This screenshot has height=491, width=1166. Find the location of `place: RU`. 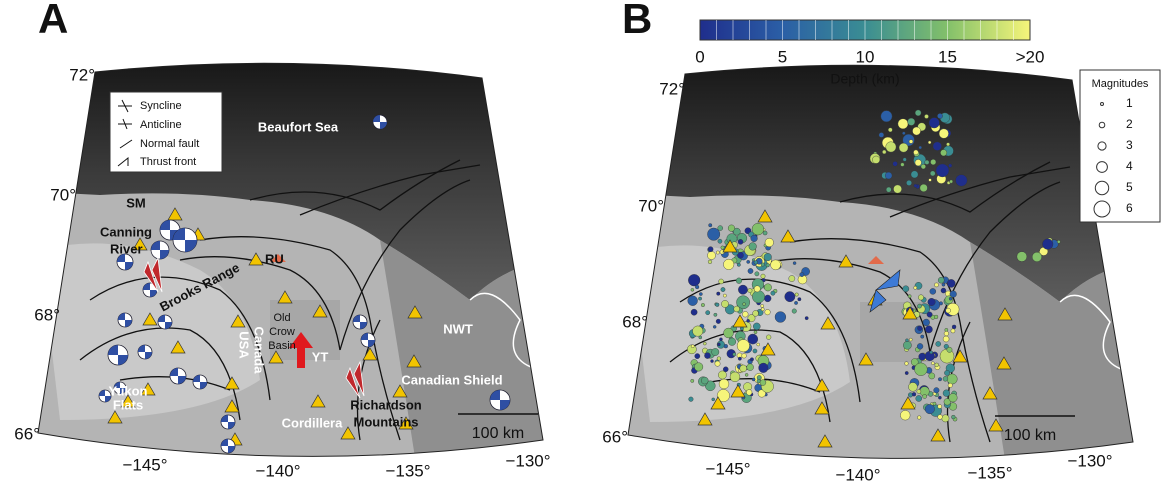

place: RU is located at coordinates (274, 258).